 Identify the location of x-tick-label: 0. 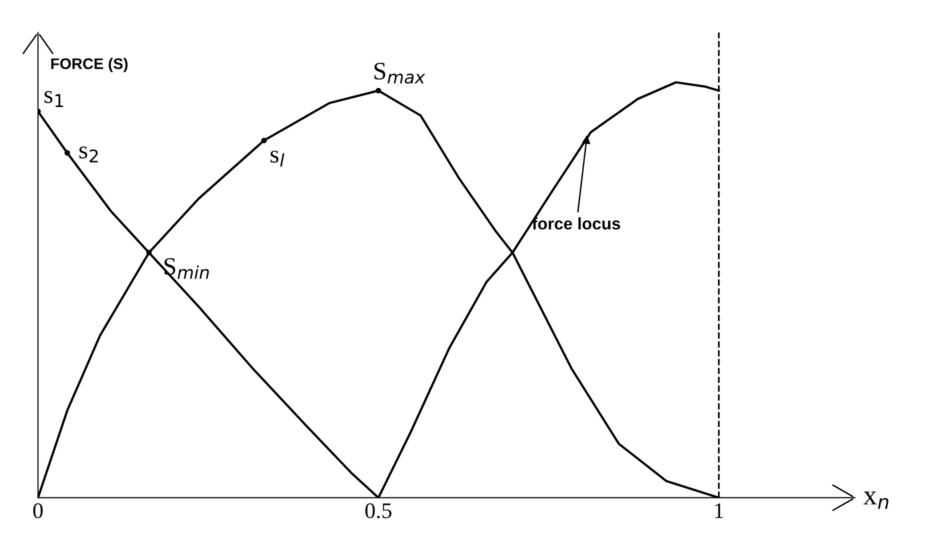
(38, 510).